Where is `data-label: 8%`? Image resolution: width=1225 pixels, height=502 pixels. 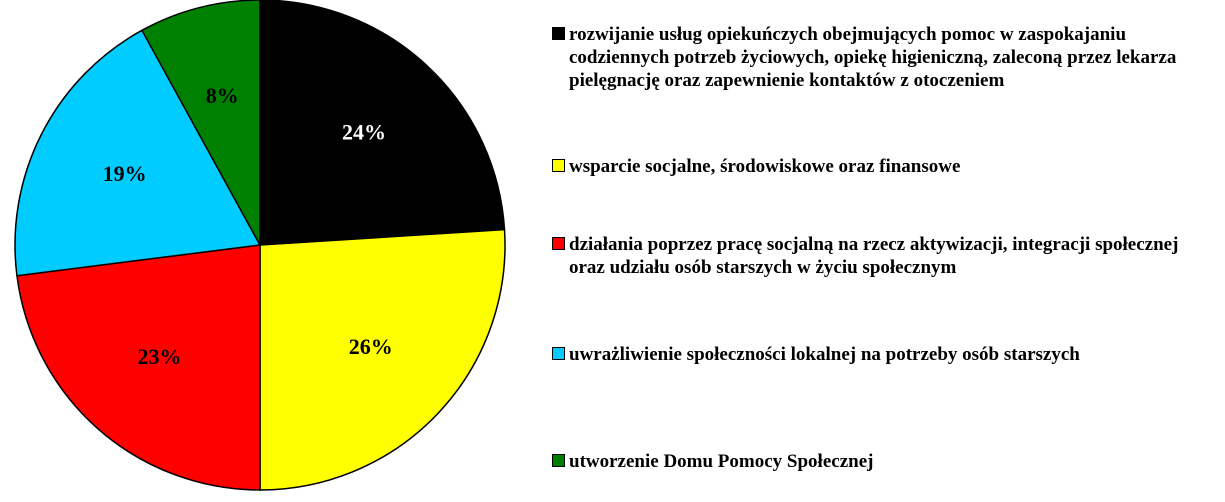
data-label: 8% is located at coordinates (222, 95).